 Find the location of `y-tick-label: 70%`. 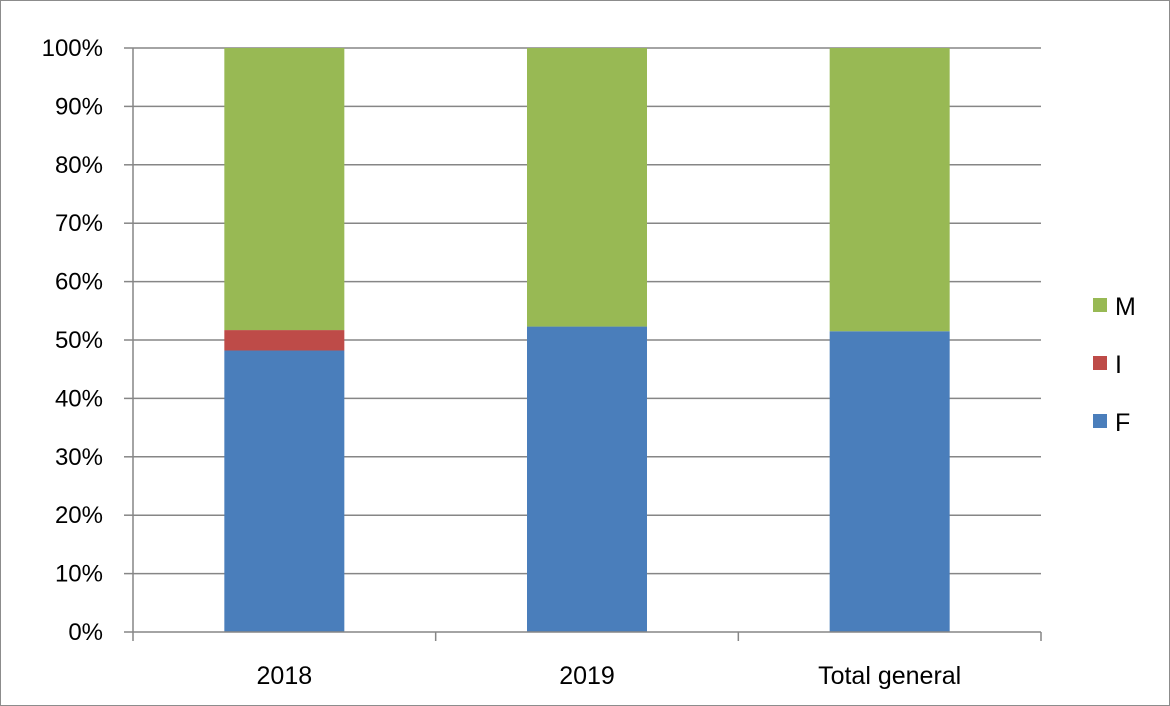

y-tick-label: 70% is located at coordinates (79, 223).